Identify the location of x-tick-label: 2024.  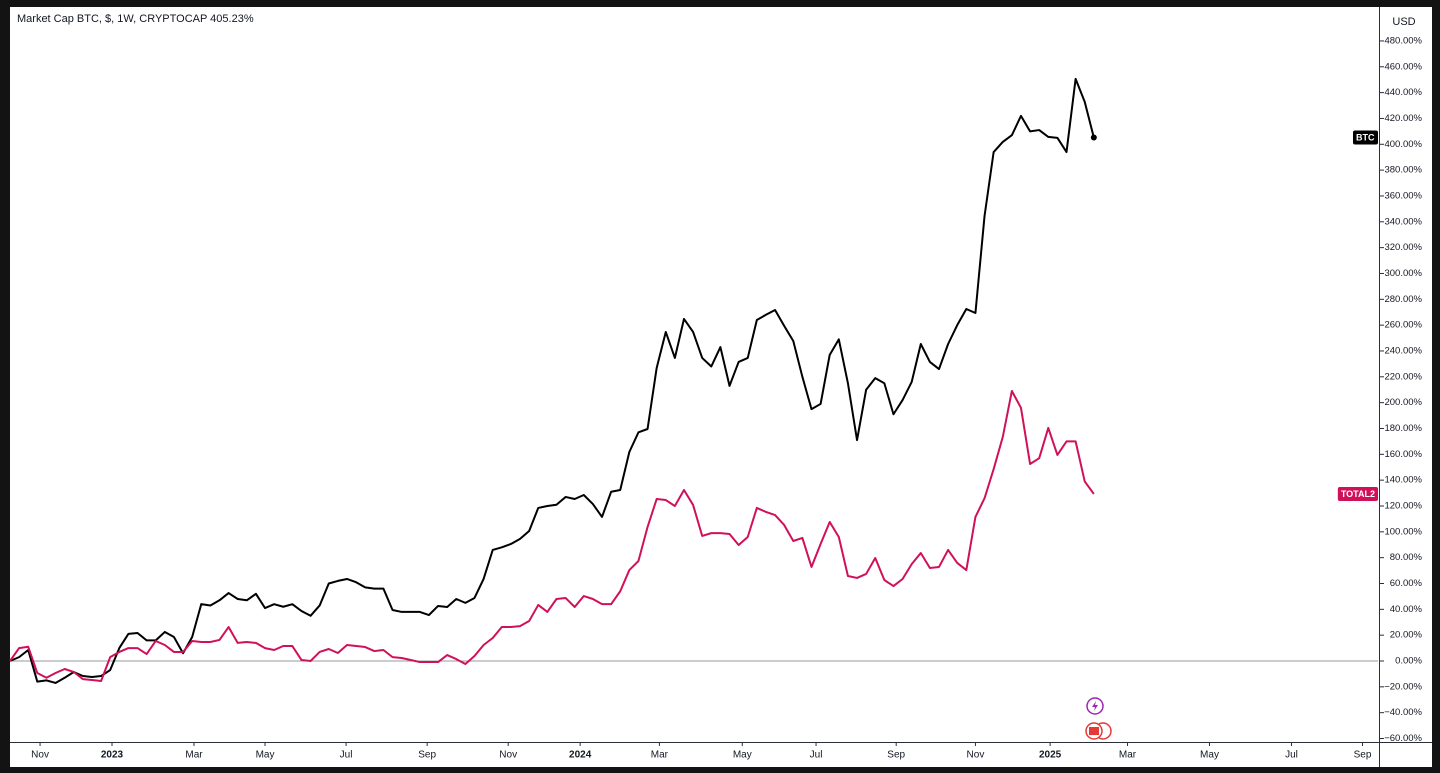
(580, 755).